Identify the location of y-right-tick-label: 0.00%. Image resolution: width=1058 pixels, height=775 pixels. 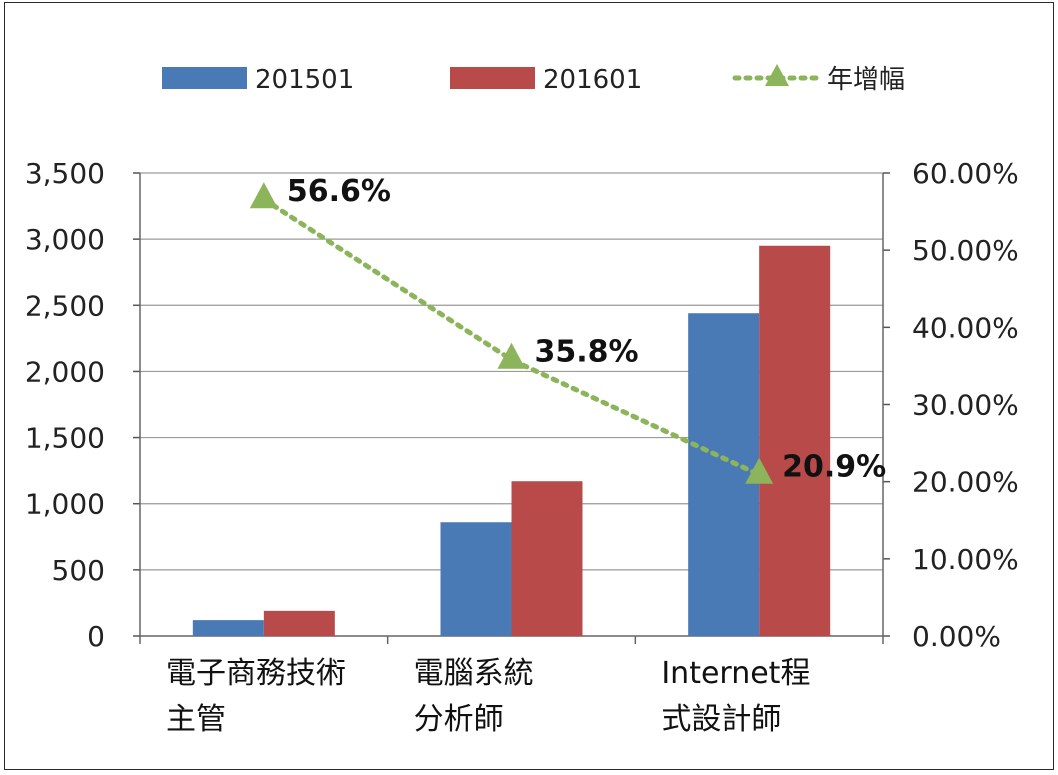
(956, 636).